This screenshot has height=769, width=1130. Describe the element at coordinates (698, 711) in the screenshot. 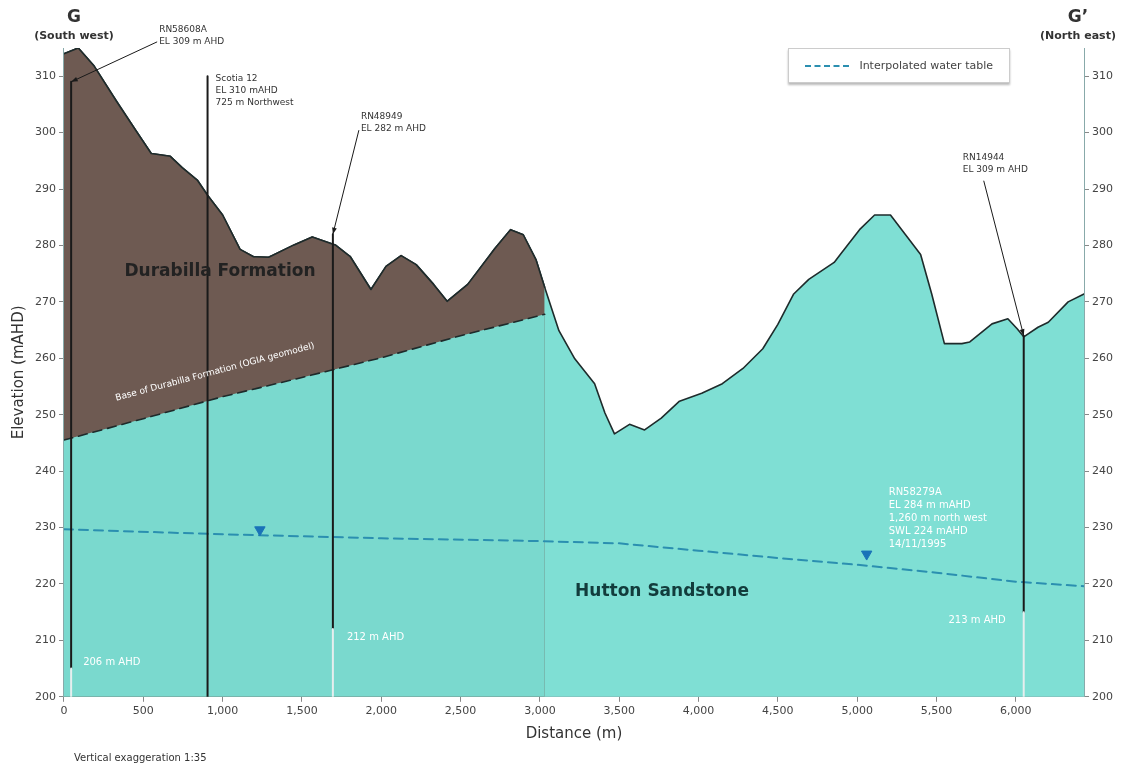

I see `x-tick-label: 4,000` at that location.